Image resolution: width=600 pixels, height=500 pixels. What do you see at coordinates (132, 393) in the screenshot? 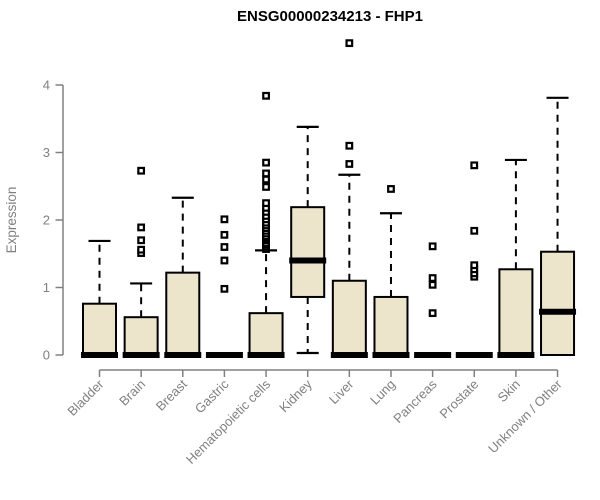
I see `x-tick-label-brain: Brain` at bounding box center [132, 393].